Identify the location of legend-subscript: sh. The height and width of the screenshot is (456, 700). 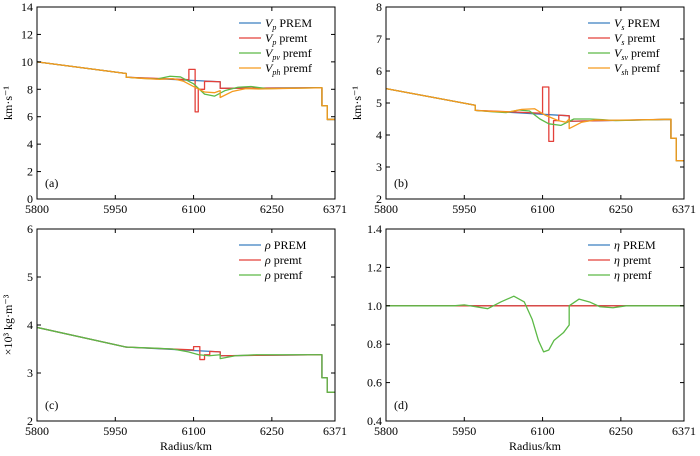
(624, 72).